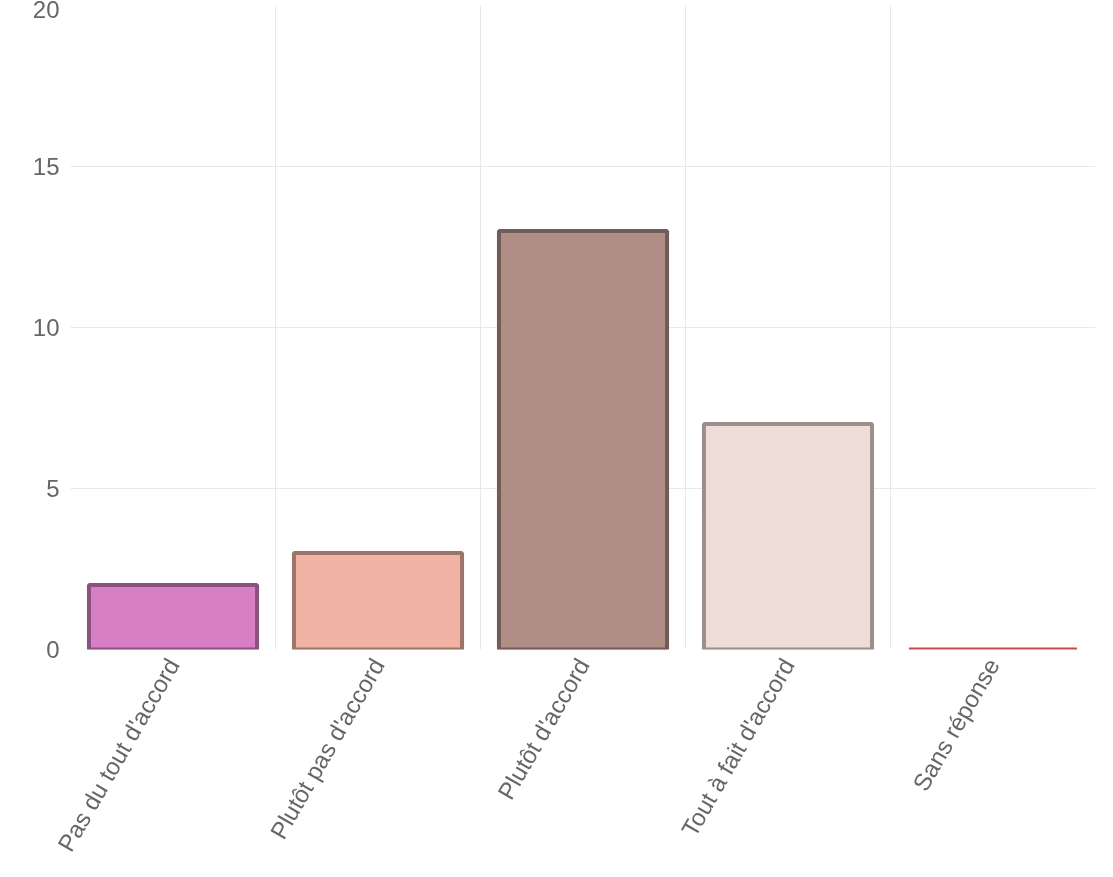  Describe the element at coordinates (53, 488) in the screenshot. I see `y-tick-label: 5` at that location.